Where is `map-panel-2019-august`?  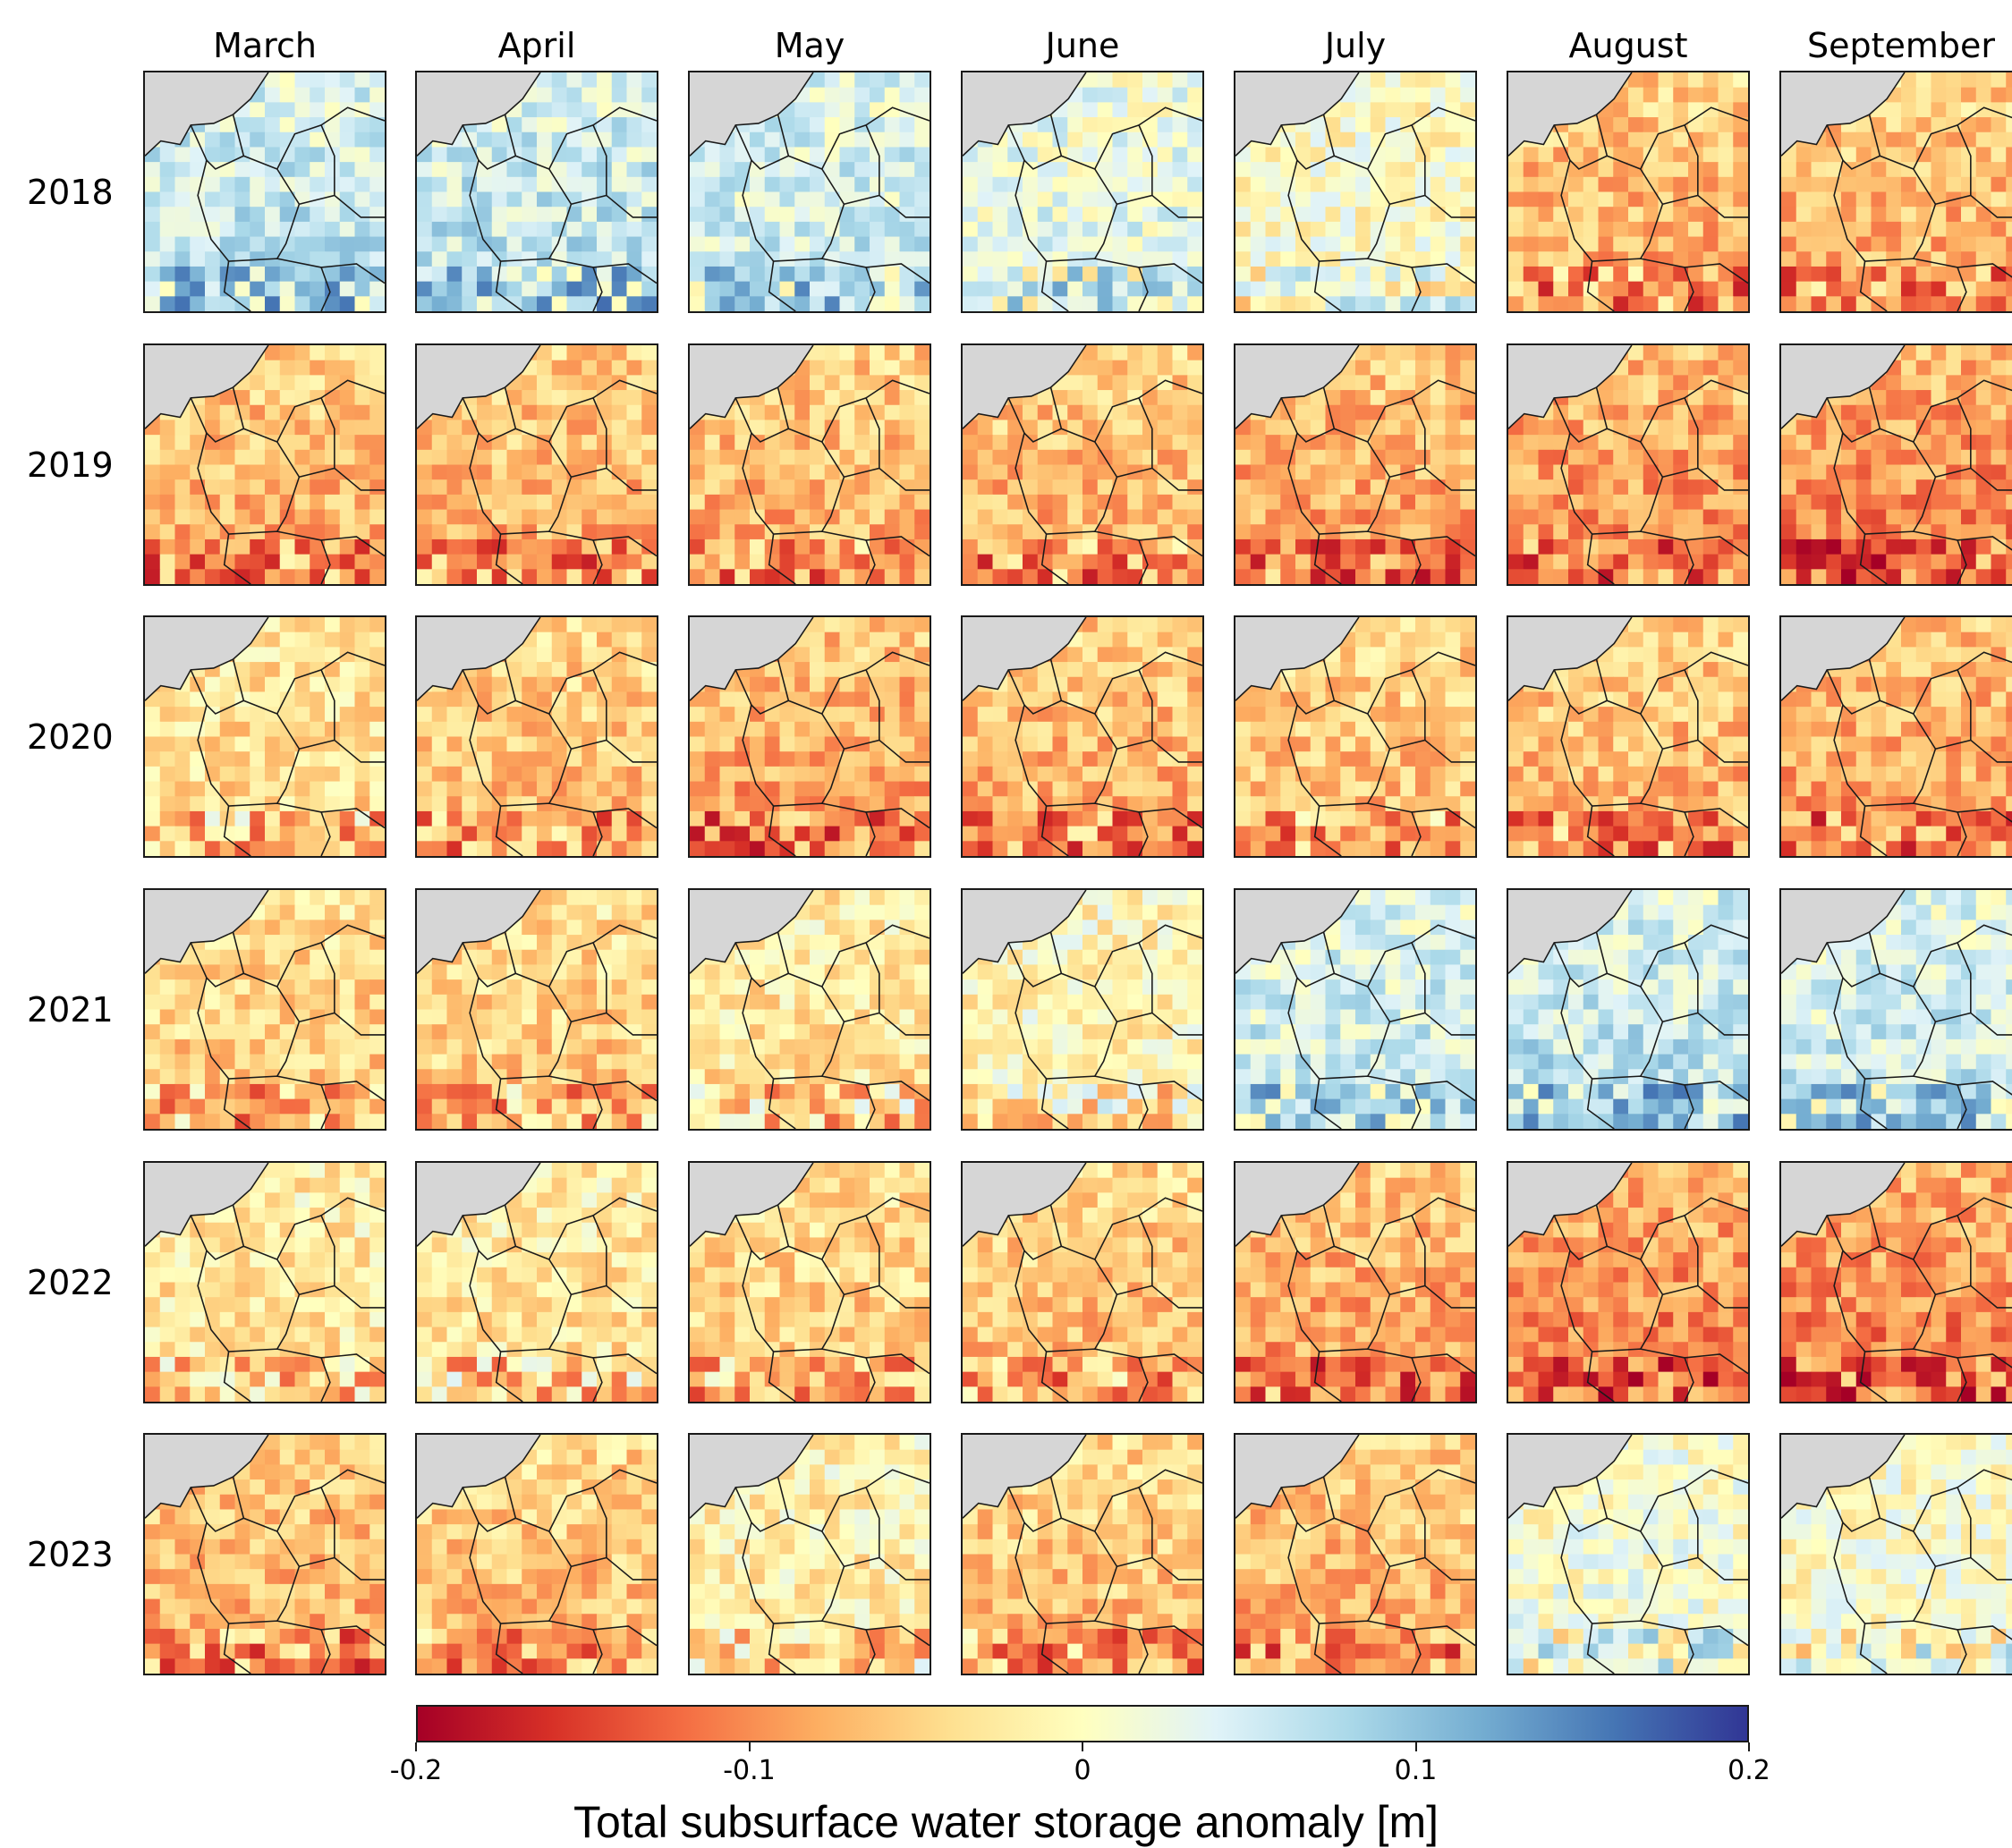
map-panel-2019-august is located at coordinates (1628, 464).